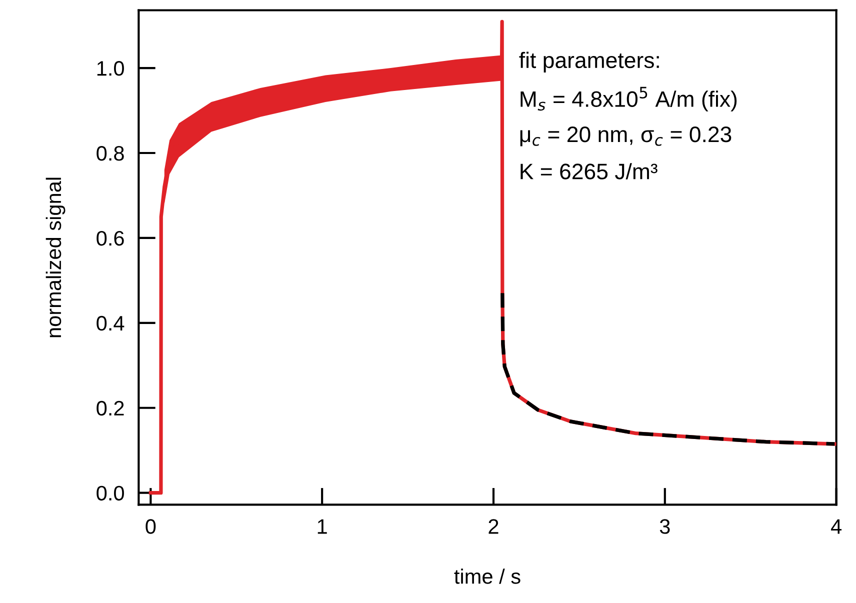 The image size is (856, 603). Describe the element at coordinates (589, 171) in the screenshot. I see `annotation: K = 6265 J/m³` at that location.